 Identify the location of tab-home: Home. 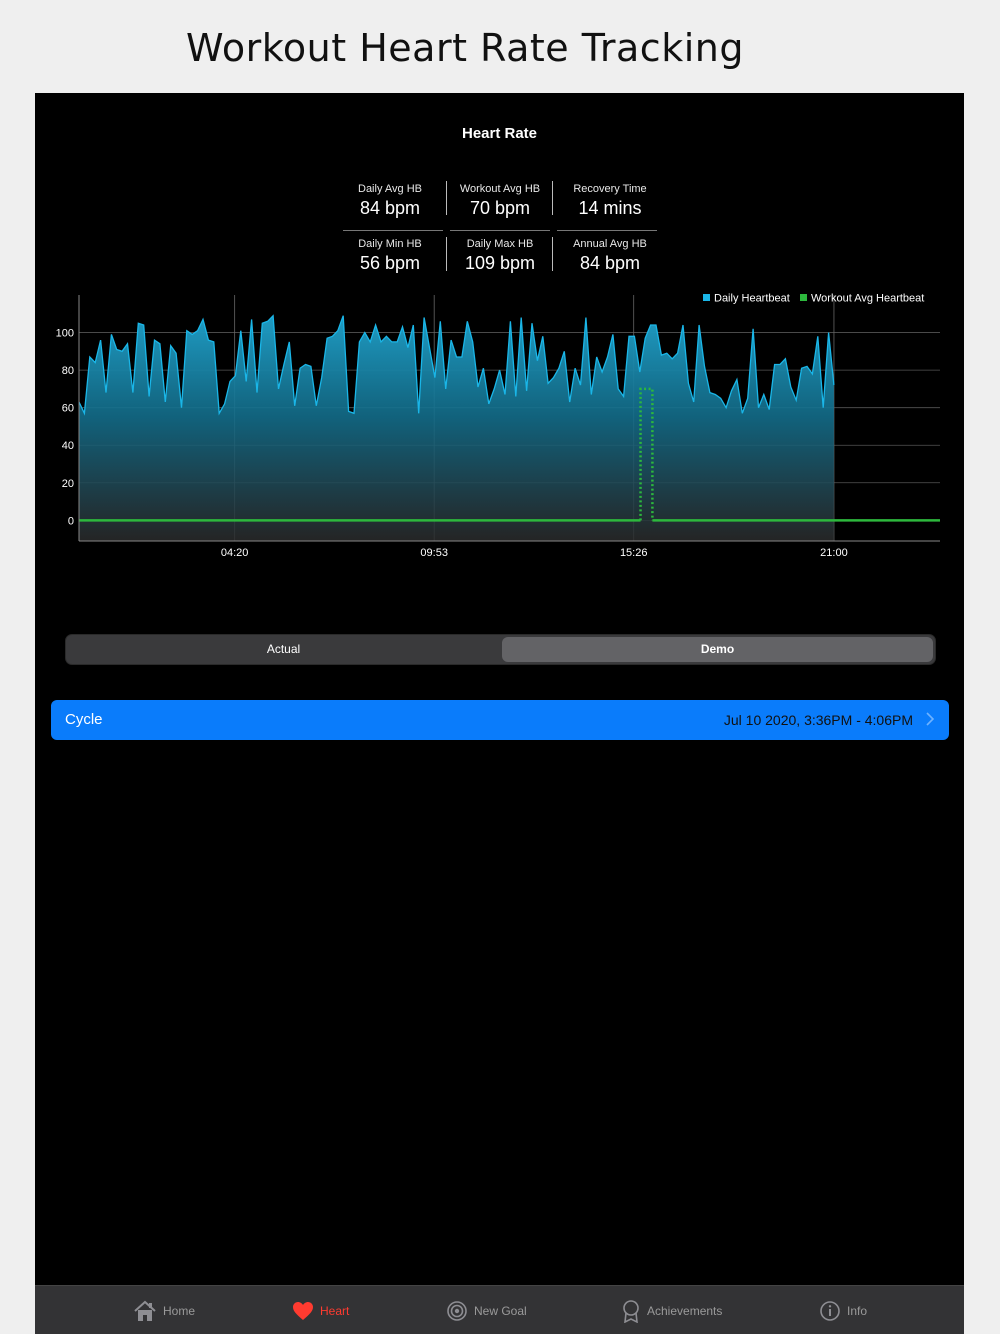
(164, 1310).